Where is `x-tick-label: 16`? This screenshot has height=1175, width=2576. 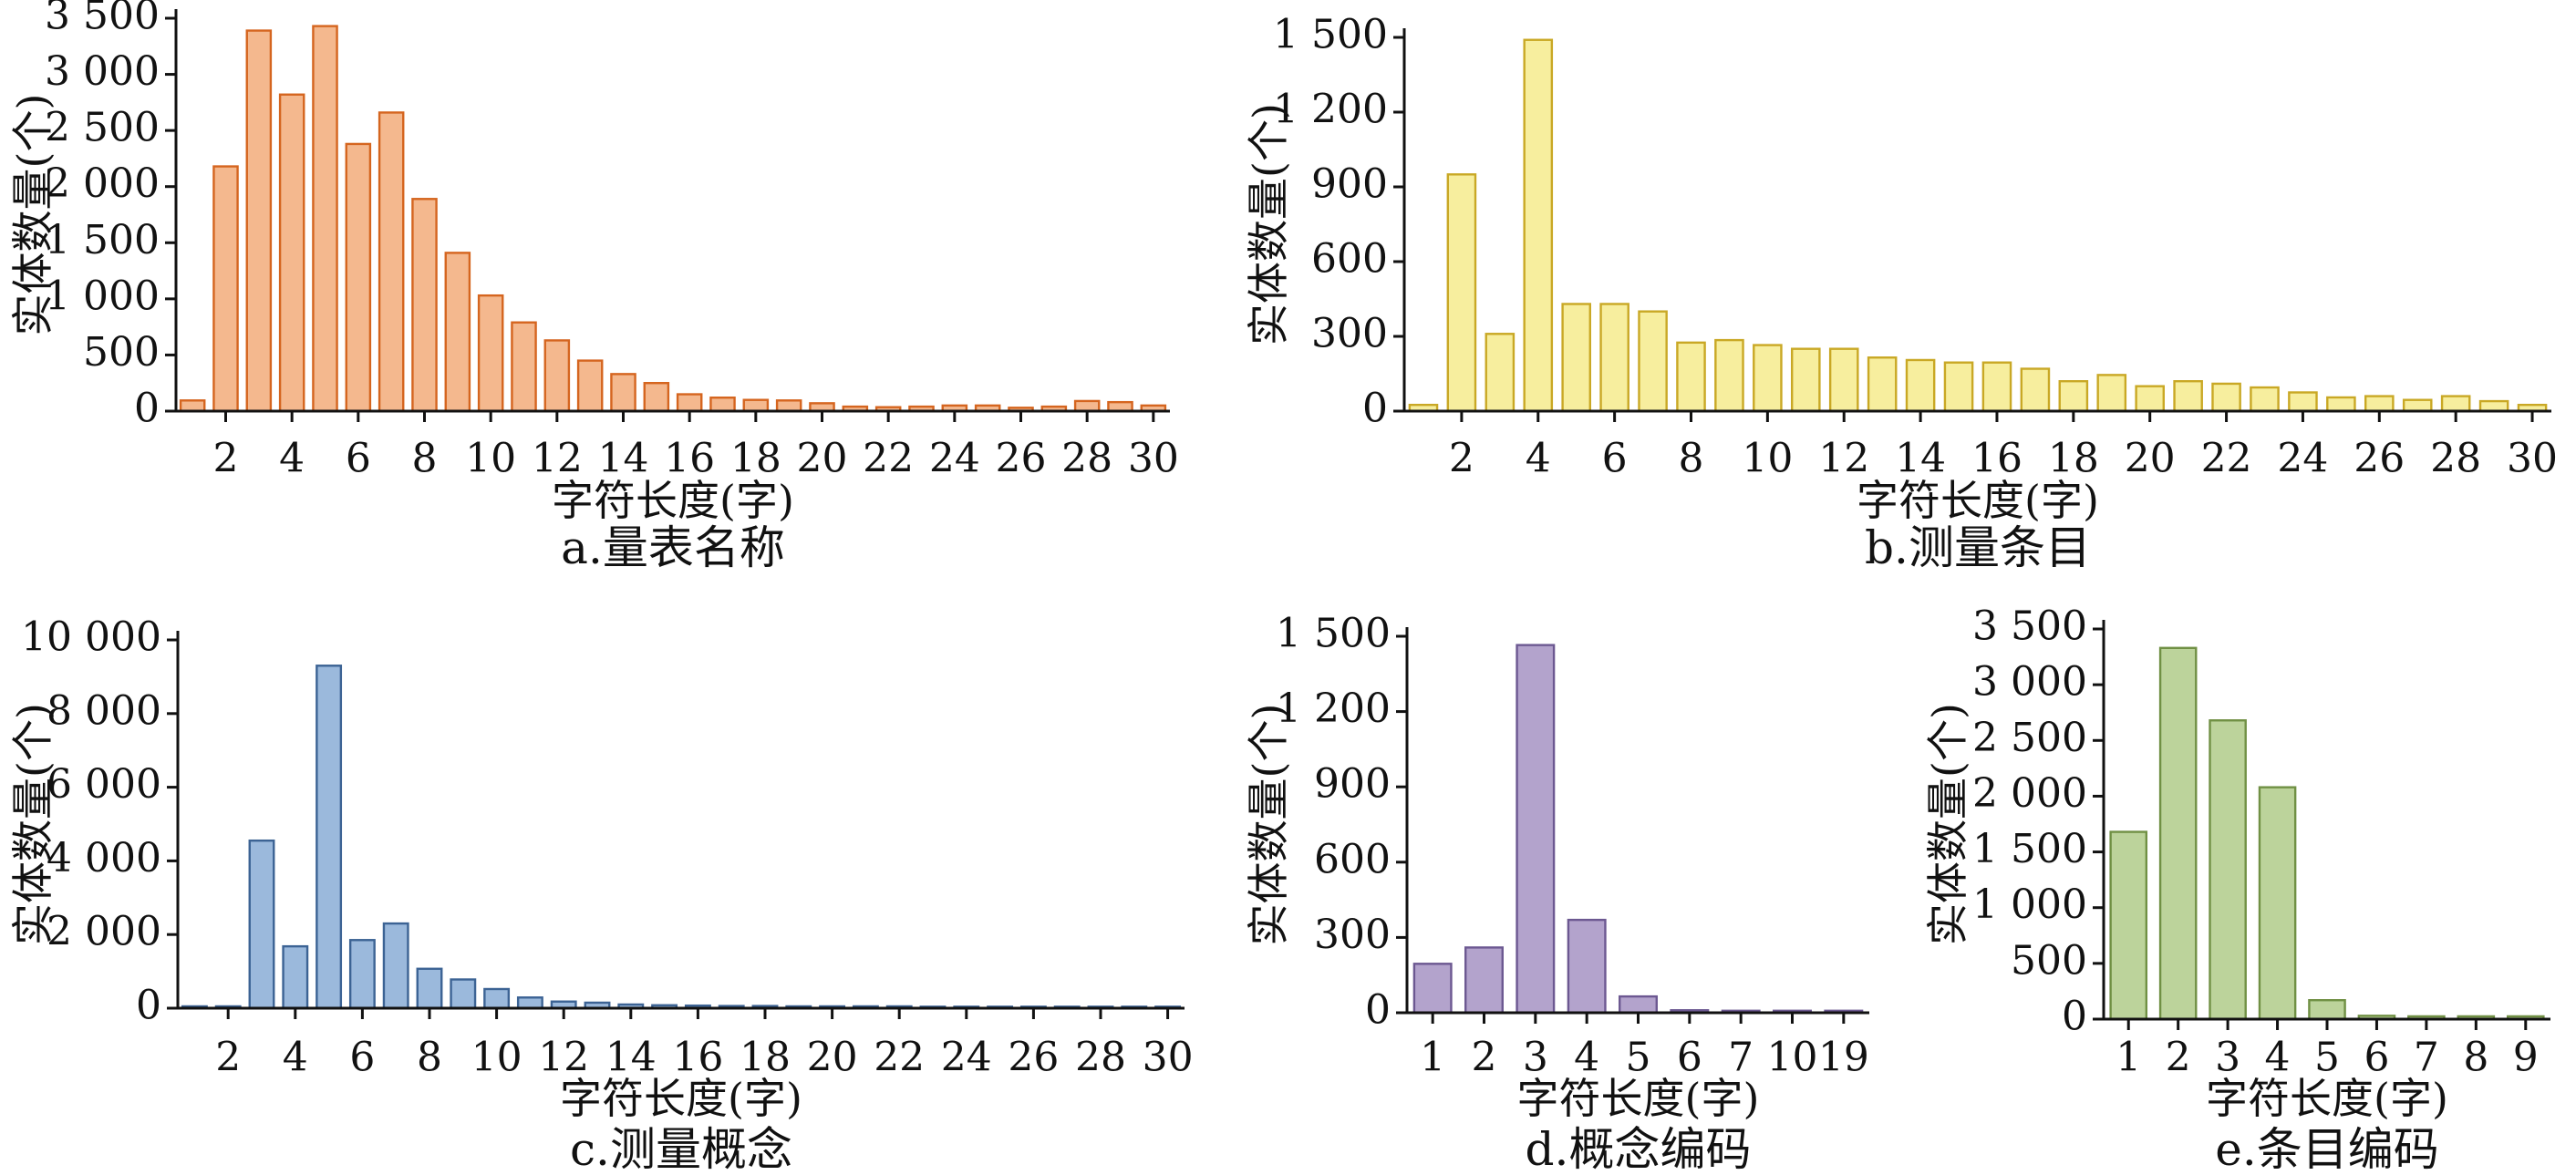
x-tick-label: 16 is located at coordinates (689, 459).